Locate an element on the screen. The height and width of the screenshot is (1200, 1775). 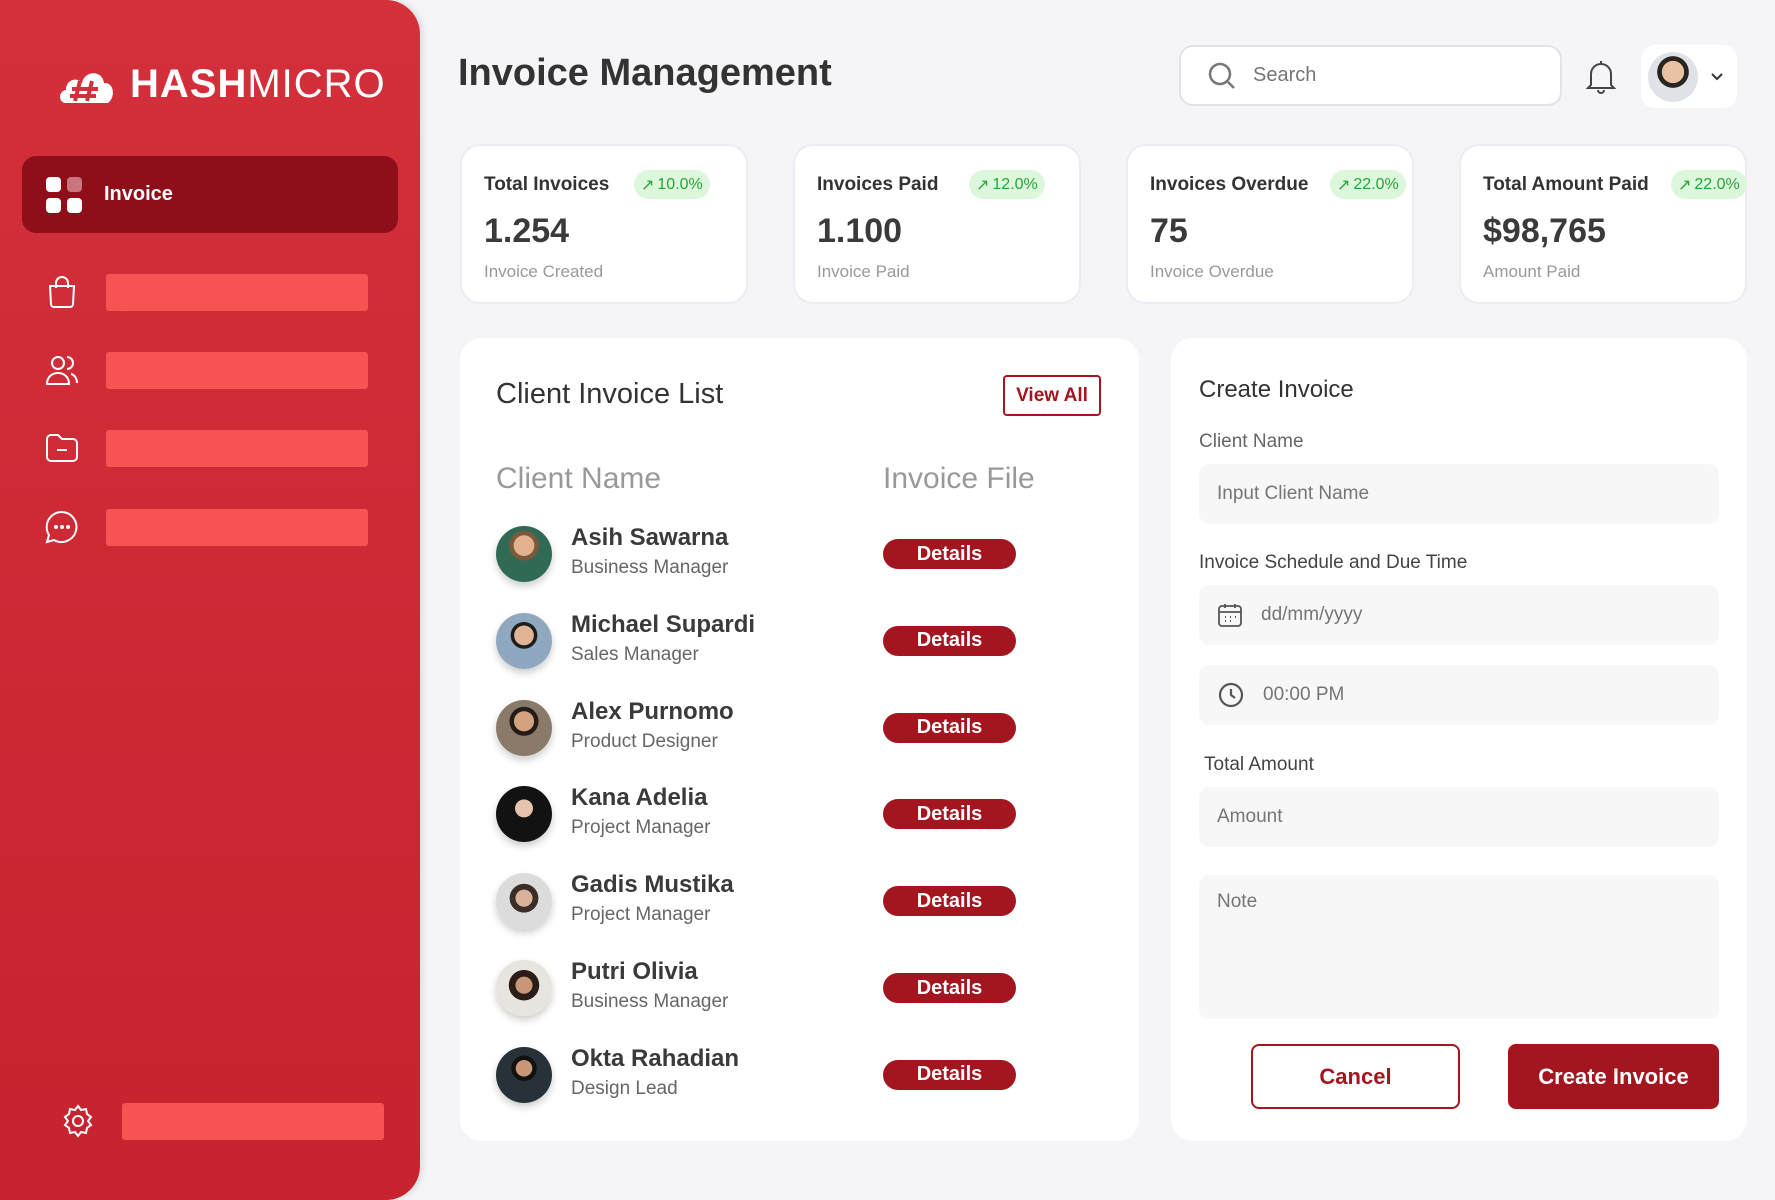
date-field is located at coordinates (1459, 615).